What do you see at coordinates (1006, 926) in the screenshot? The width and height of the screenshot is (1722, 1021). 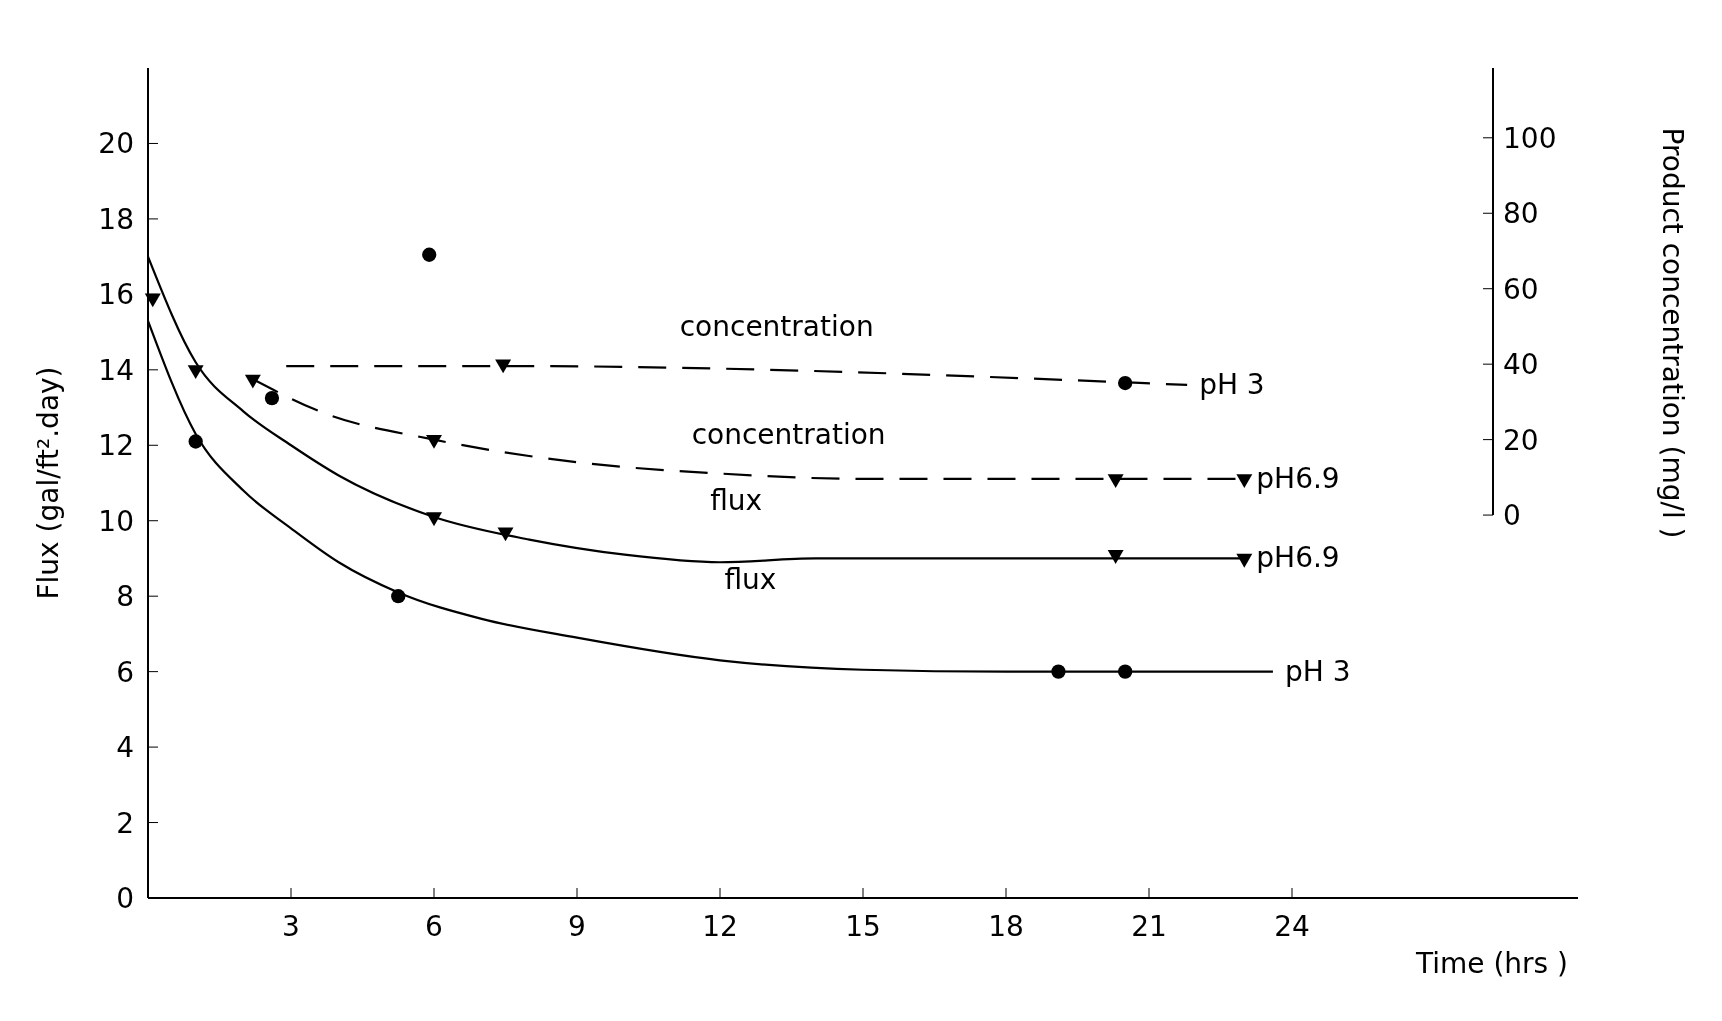 I see `x-tick-label: 18` at bounding box center [1006, 926].